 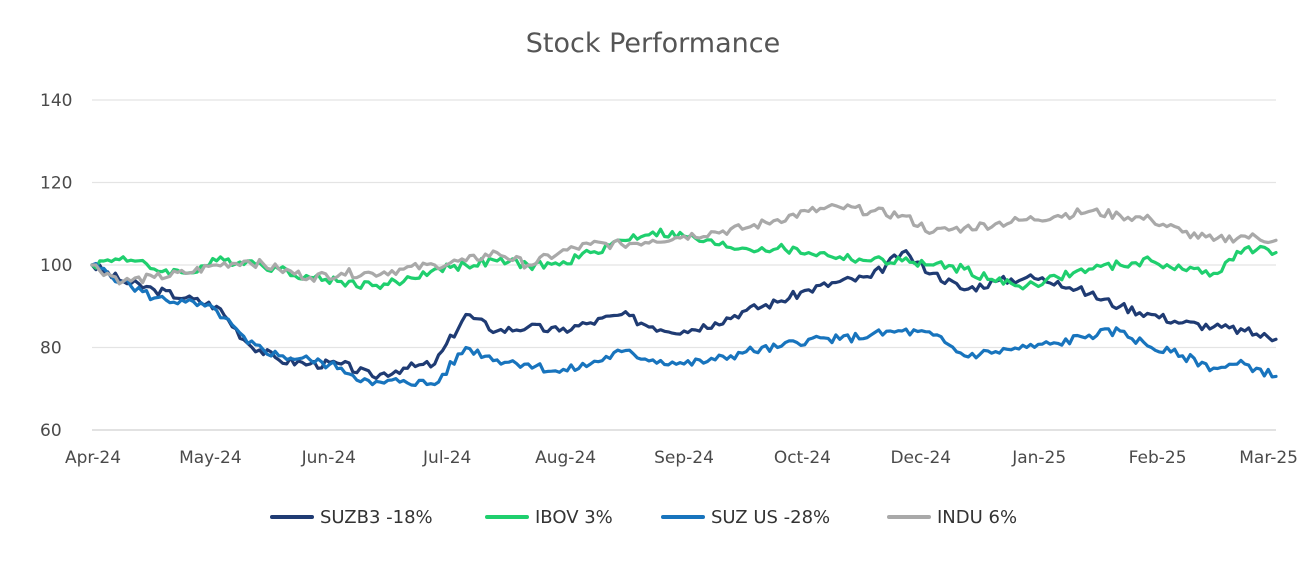 I want to click on legend-label: SUZB3 -18%, so click(x=376, y=517).